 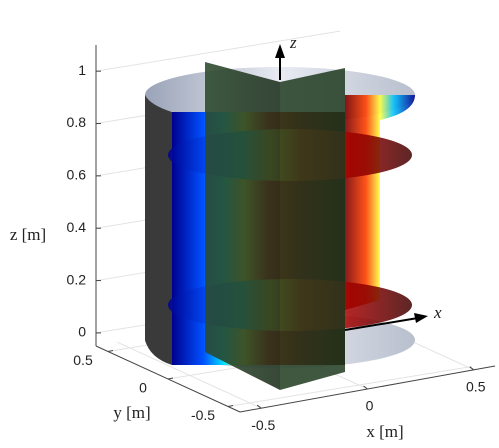 What do you see at coordinates (242, 226) in the screenshot?
I see `vertical-plane` at bounding box center [242, 226].